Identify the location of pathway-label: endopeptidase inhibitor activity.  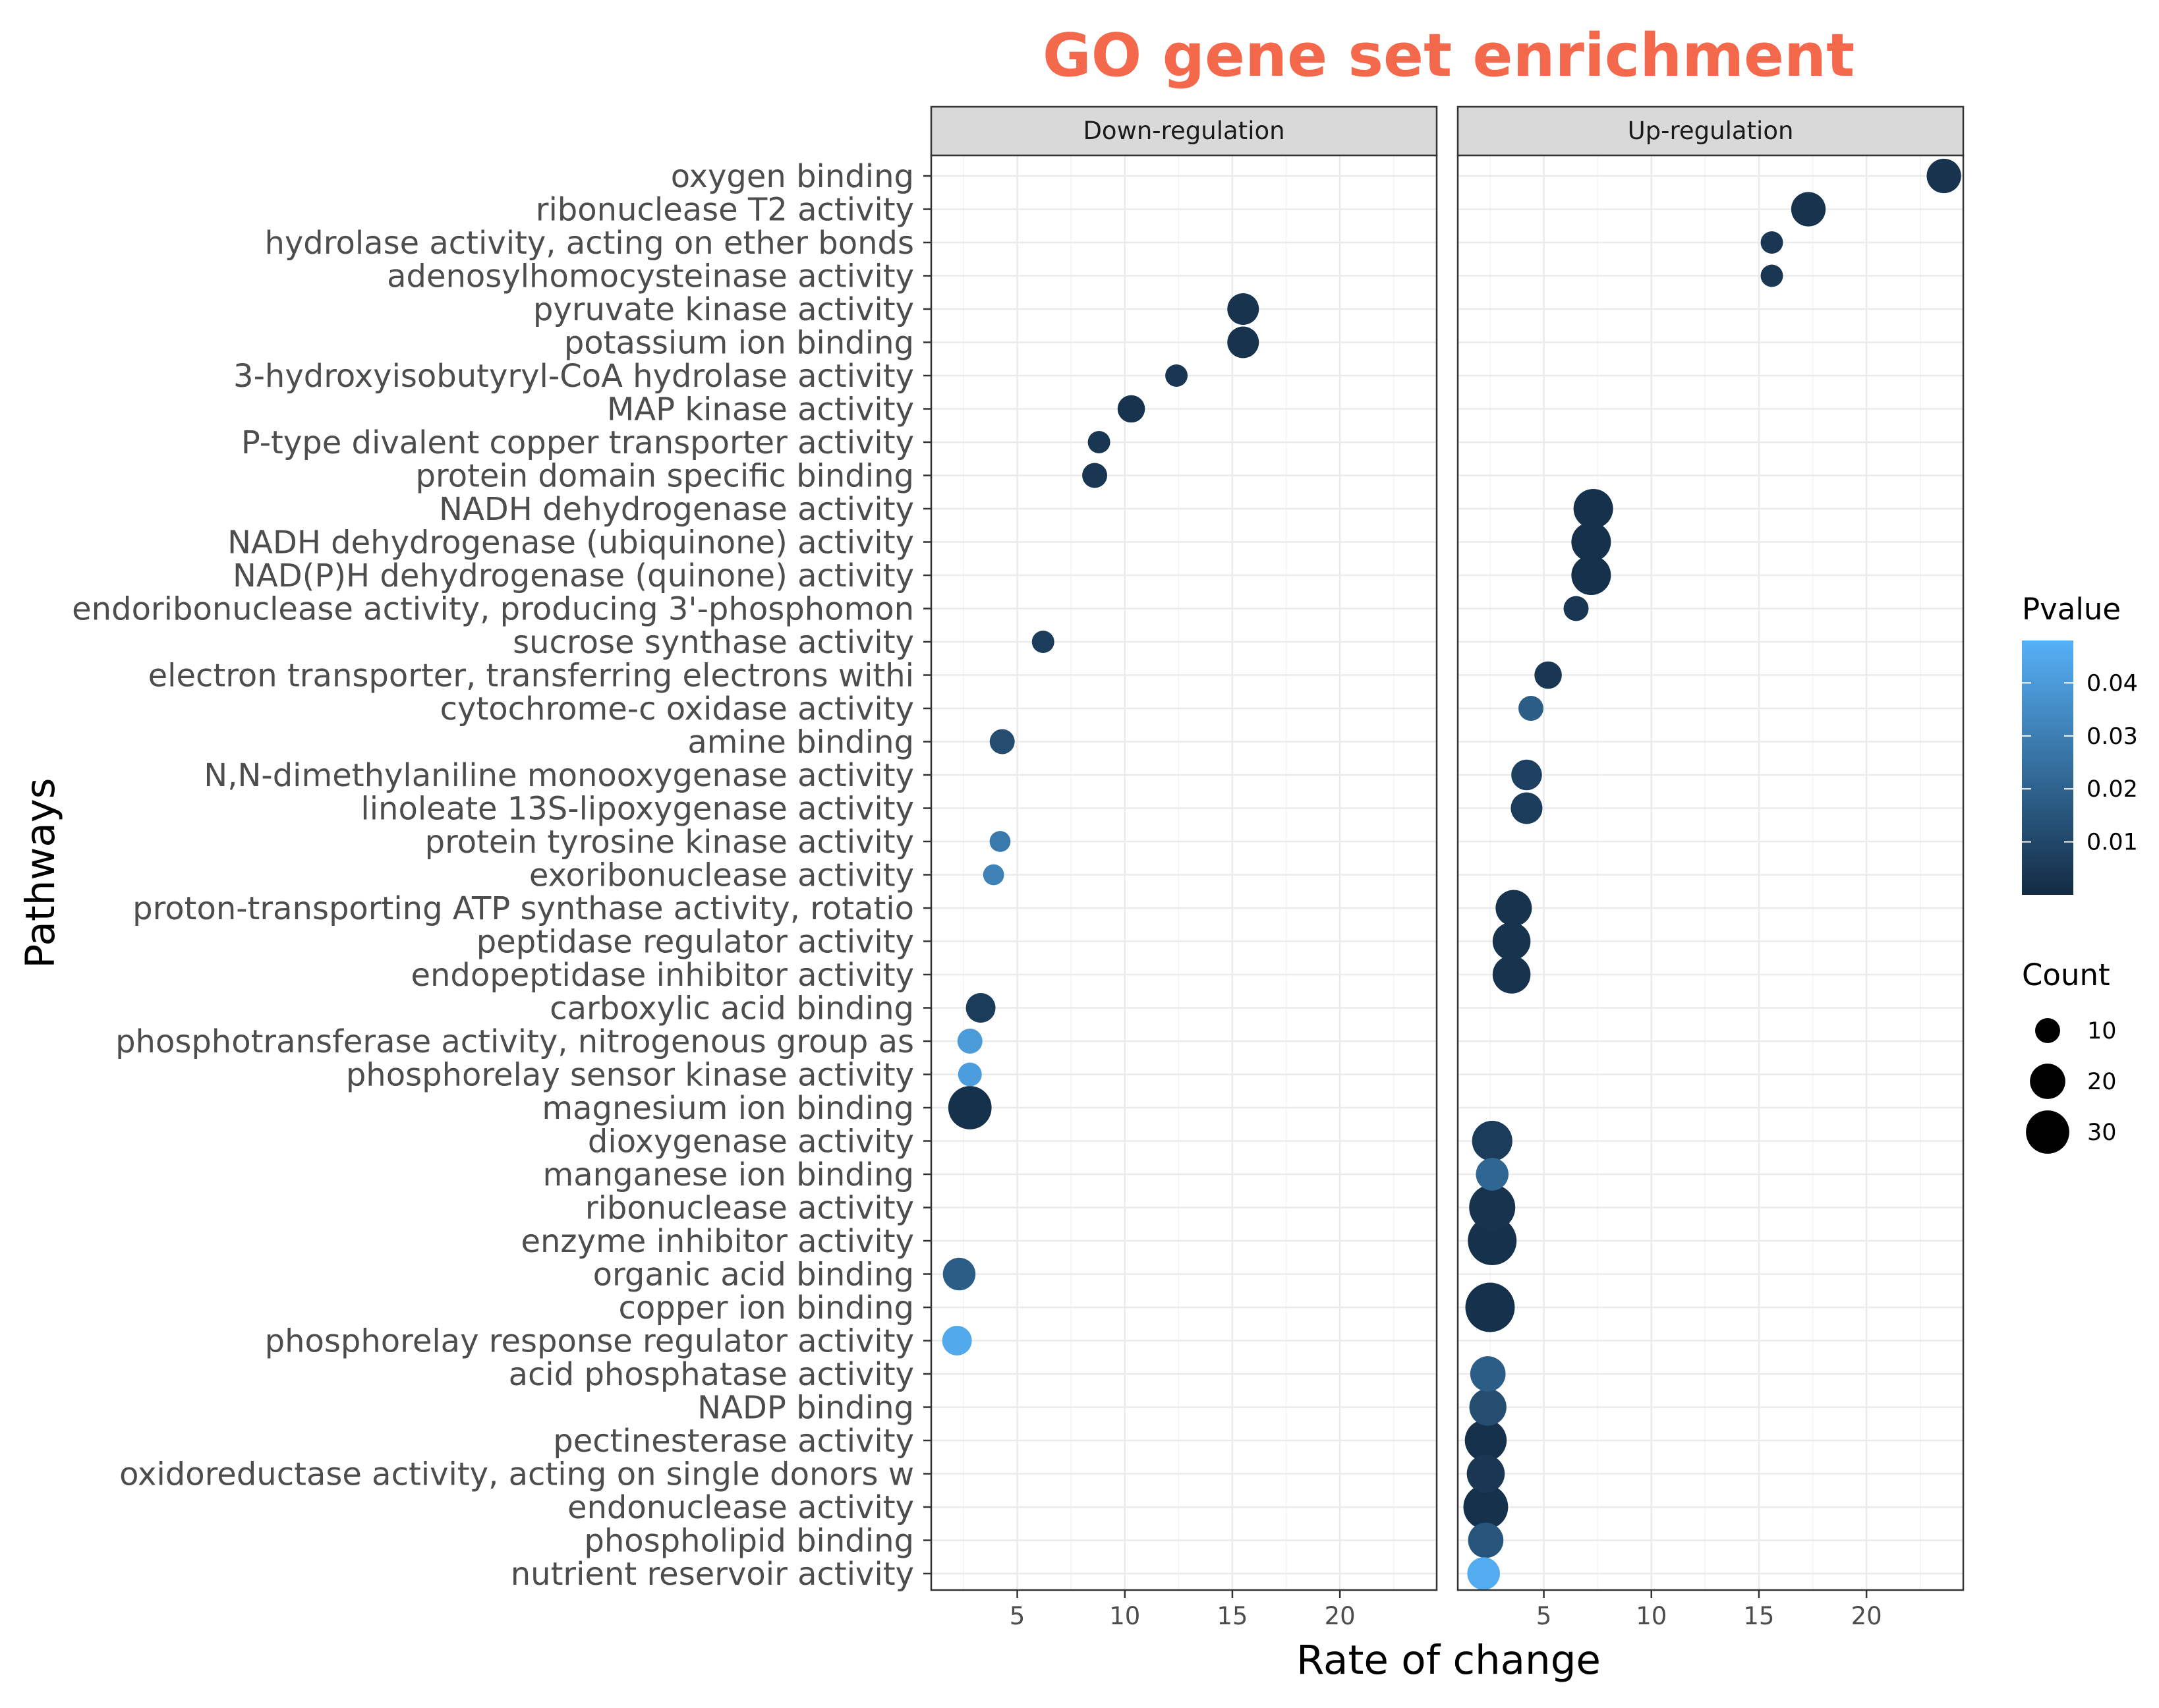
(662, 975).